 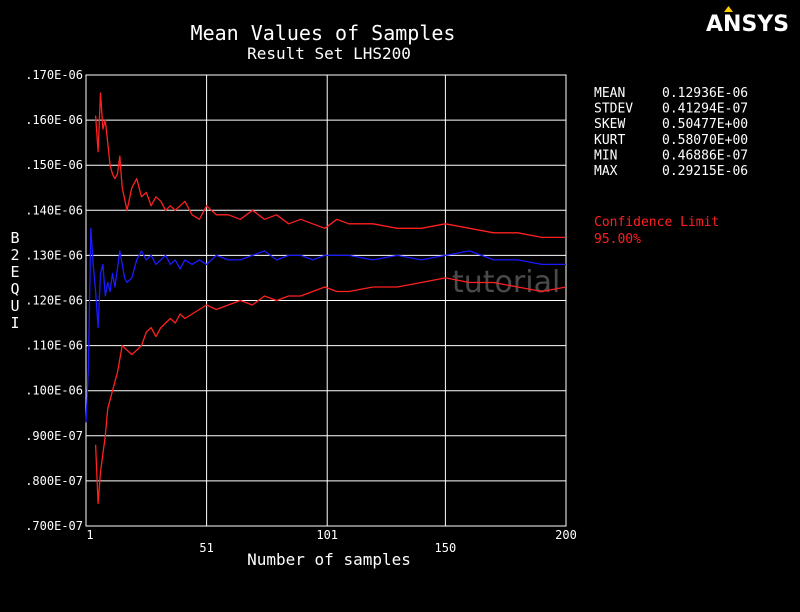 I want to click on stat-label: STDEV, so click(x=613, y=109).